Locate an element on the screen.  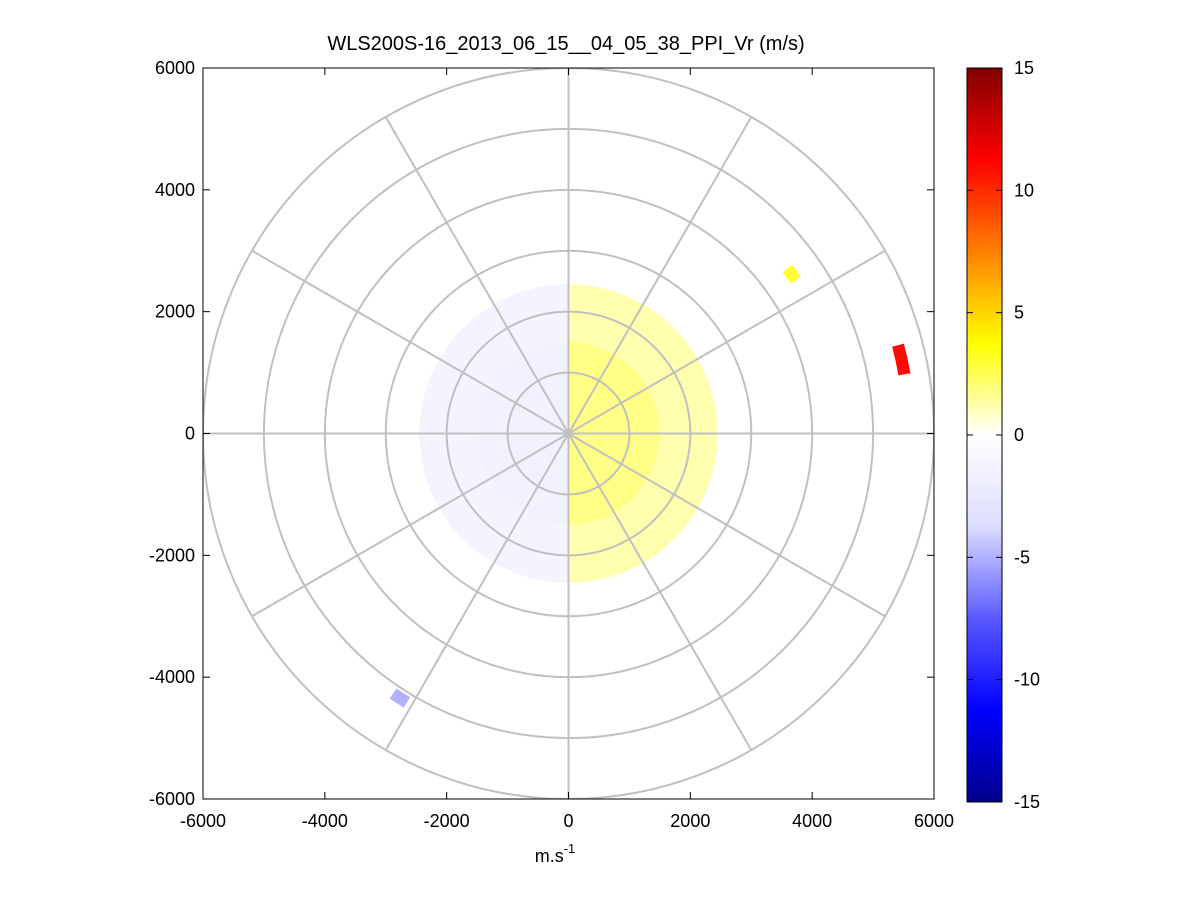
x-tick-label: 6000 is located at coordinates (934, 821).